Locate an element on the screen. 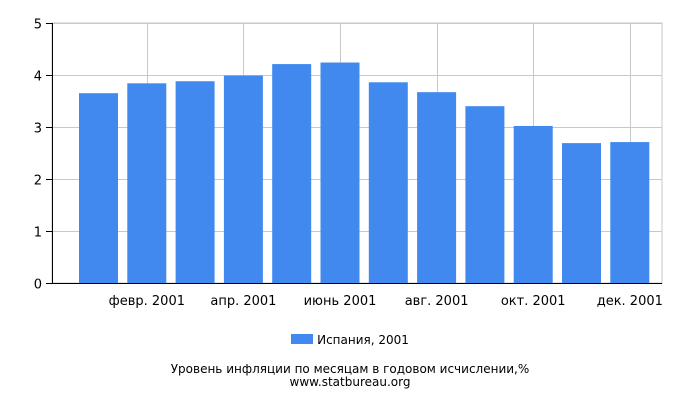 Image resolution: width=700 pixels, height=400 pixels. y-tick-label: 5 is located at coordinates (38, 25).